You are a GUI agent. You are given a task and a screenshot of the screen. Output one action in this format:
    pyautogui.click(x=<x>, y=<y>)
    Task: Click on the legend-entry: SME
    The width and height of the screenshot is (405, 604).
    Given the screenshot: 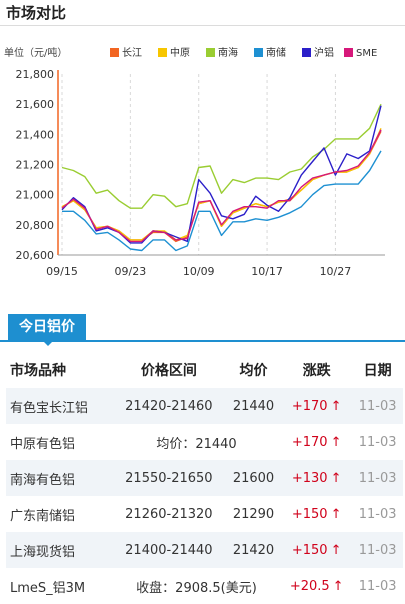 What is the action you would take?
    pyautogui.click(x=366, y=53)
    